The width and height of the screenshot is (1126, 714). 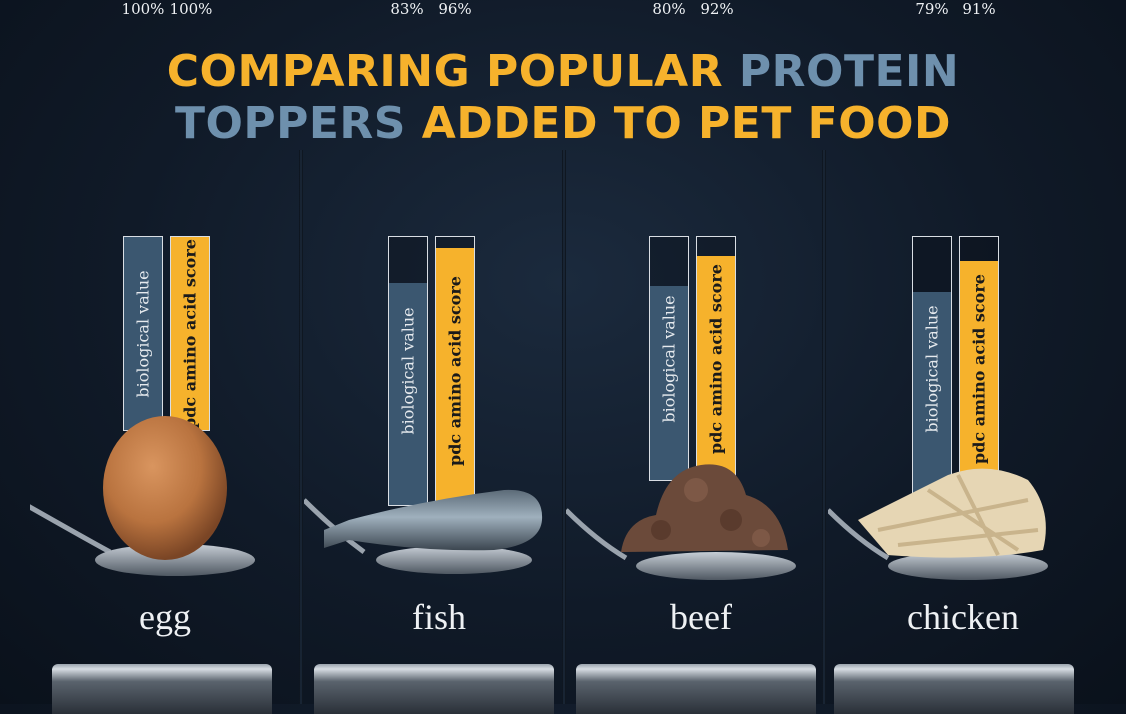 I want to click on food-label: chicken, so click(x=963, y=617).